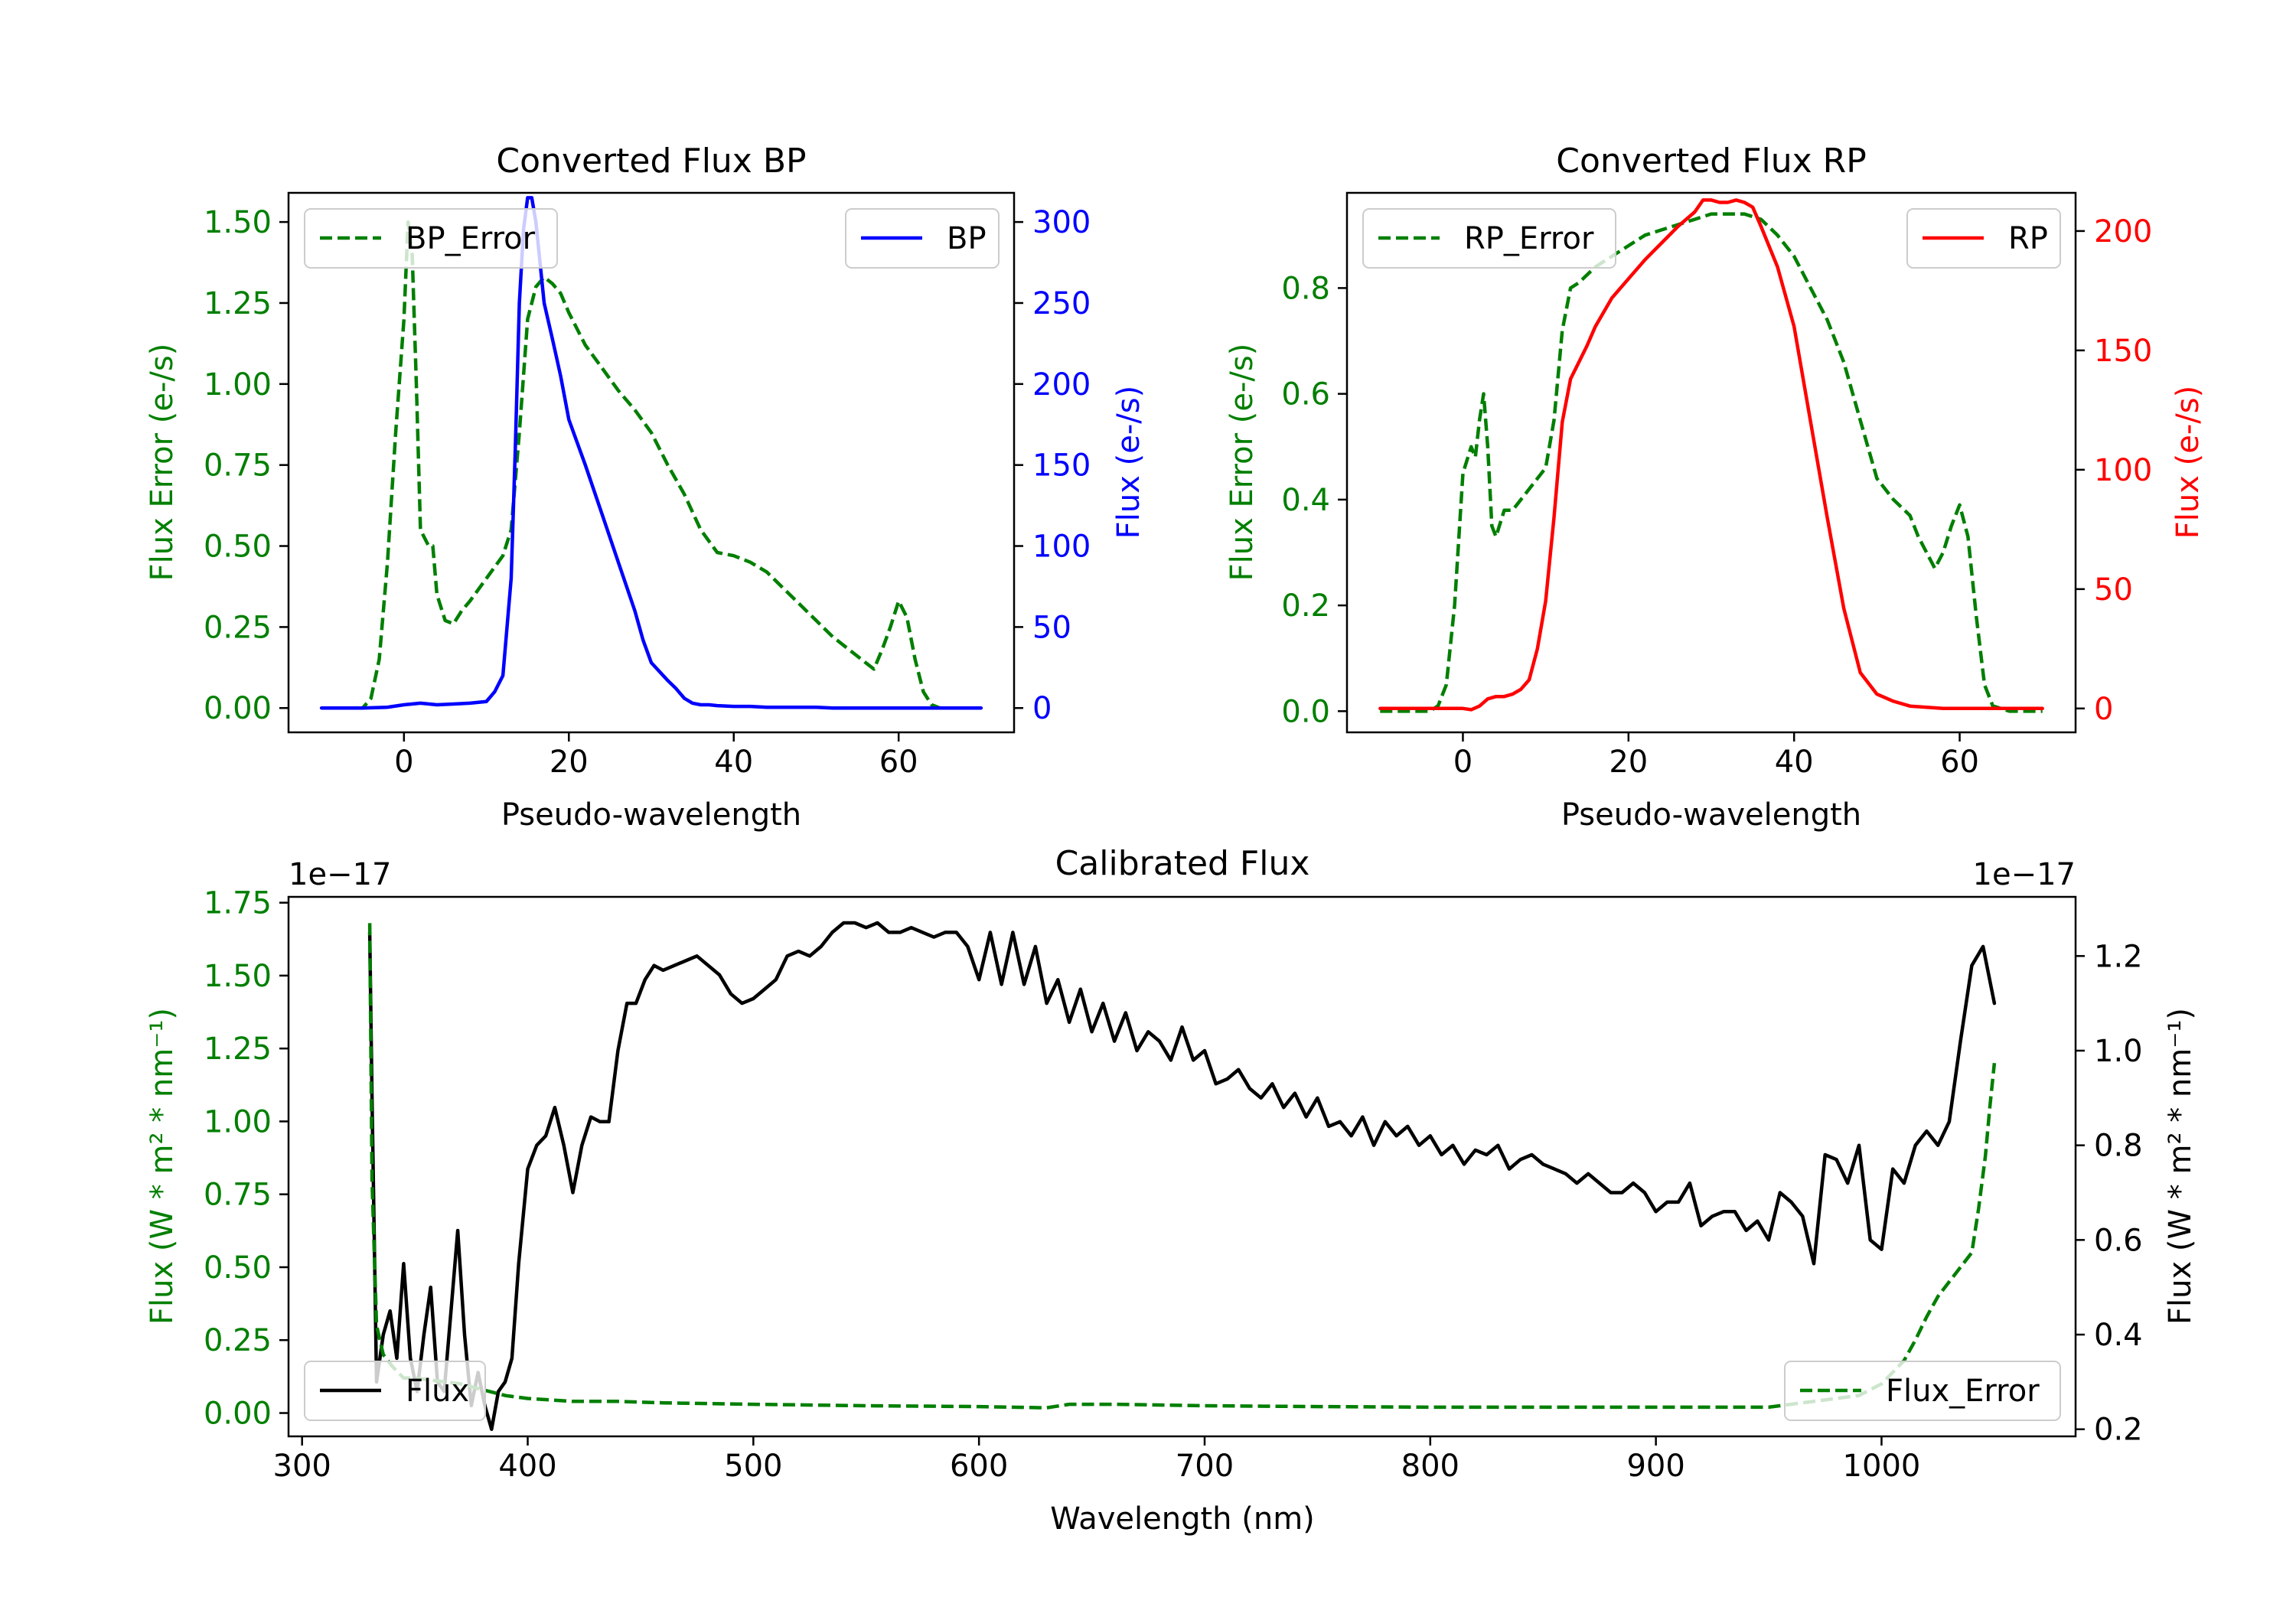  I want to click on rp-ylabel-left: Flux Error (e-/s), so click(1242, 463).